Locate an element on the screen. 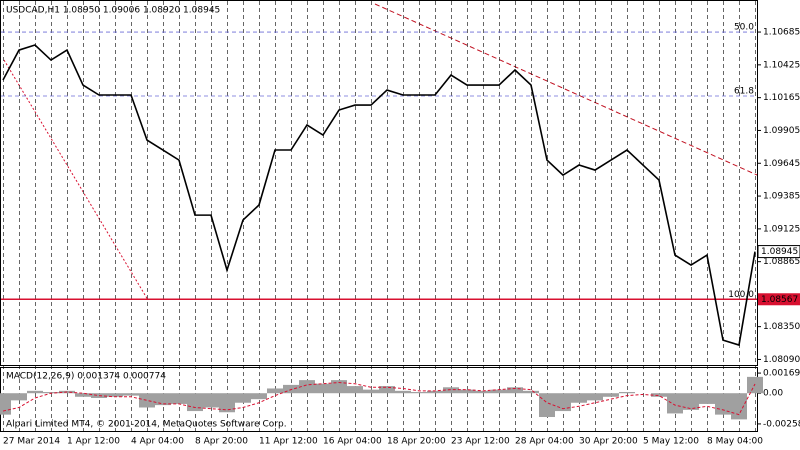  current-price-label: 1.08945 is located at coordinates (779, 252).